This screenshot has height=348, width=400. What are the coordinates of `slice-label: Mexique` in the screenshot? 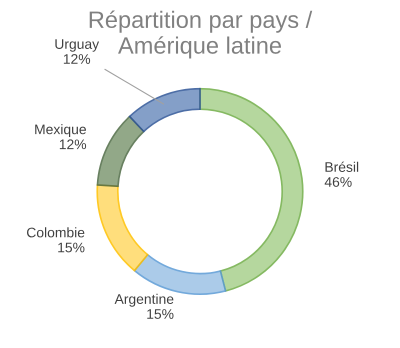 It's located at (60, 131).